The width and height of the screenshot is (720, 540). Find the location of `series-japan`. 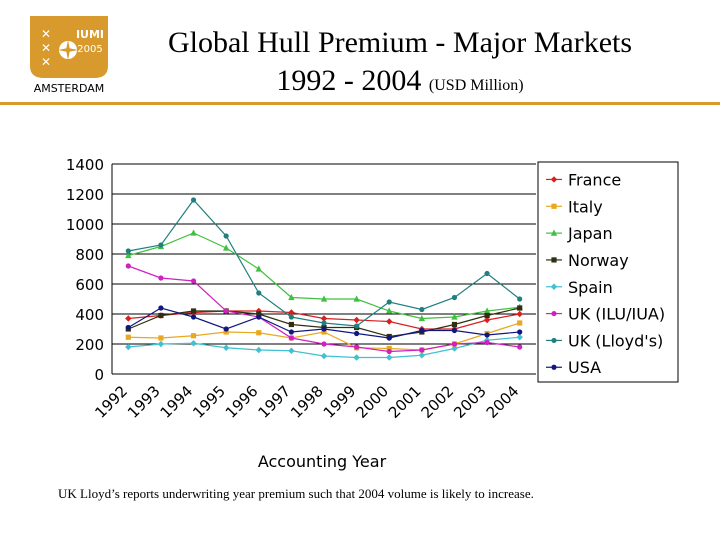

series-japan is located at coordinates (324, 275).